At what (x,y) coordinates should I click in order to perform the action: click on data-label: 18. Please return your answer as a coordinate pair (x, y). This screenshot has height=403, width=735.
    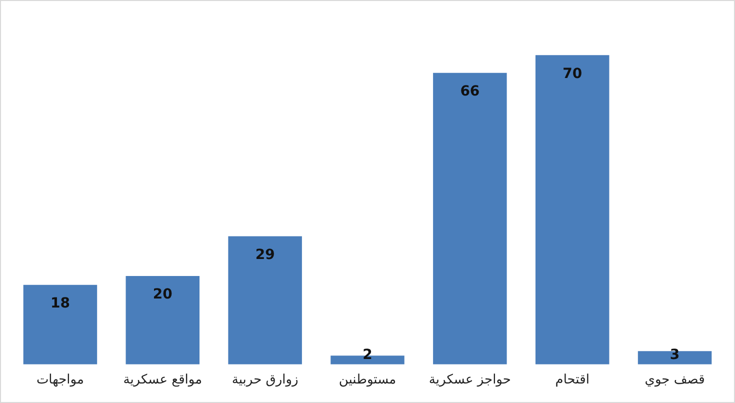
    Looking at the image, I should click on (60, 304).